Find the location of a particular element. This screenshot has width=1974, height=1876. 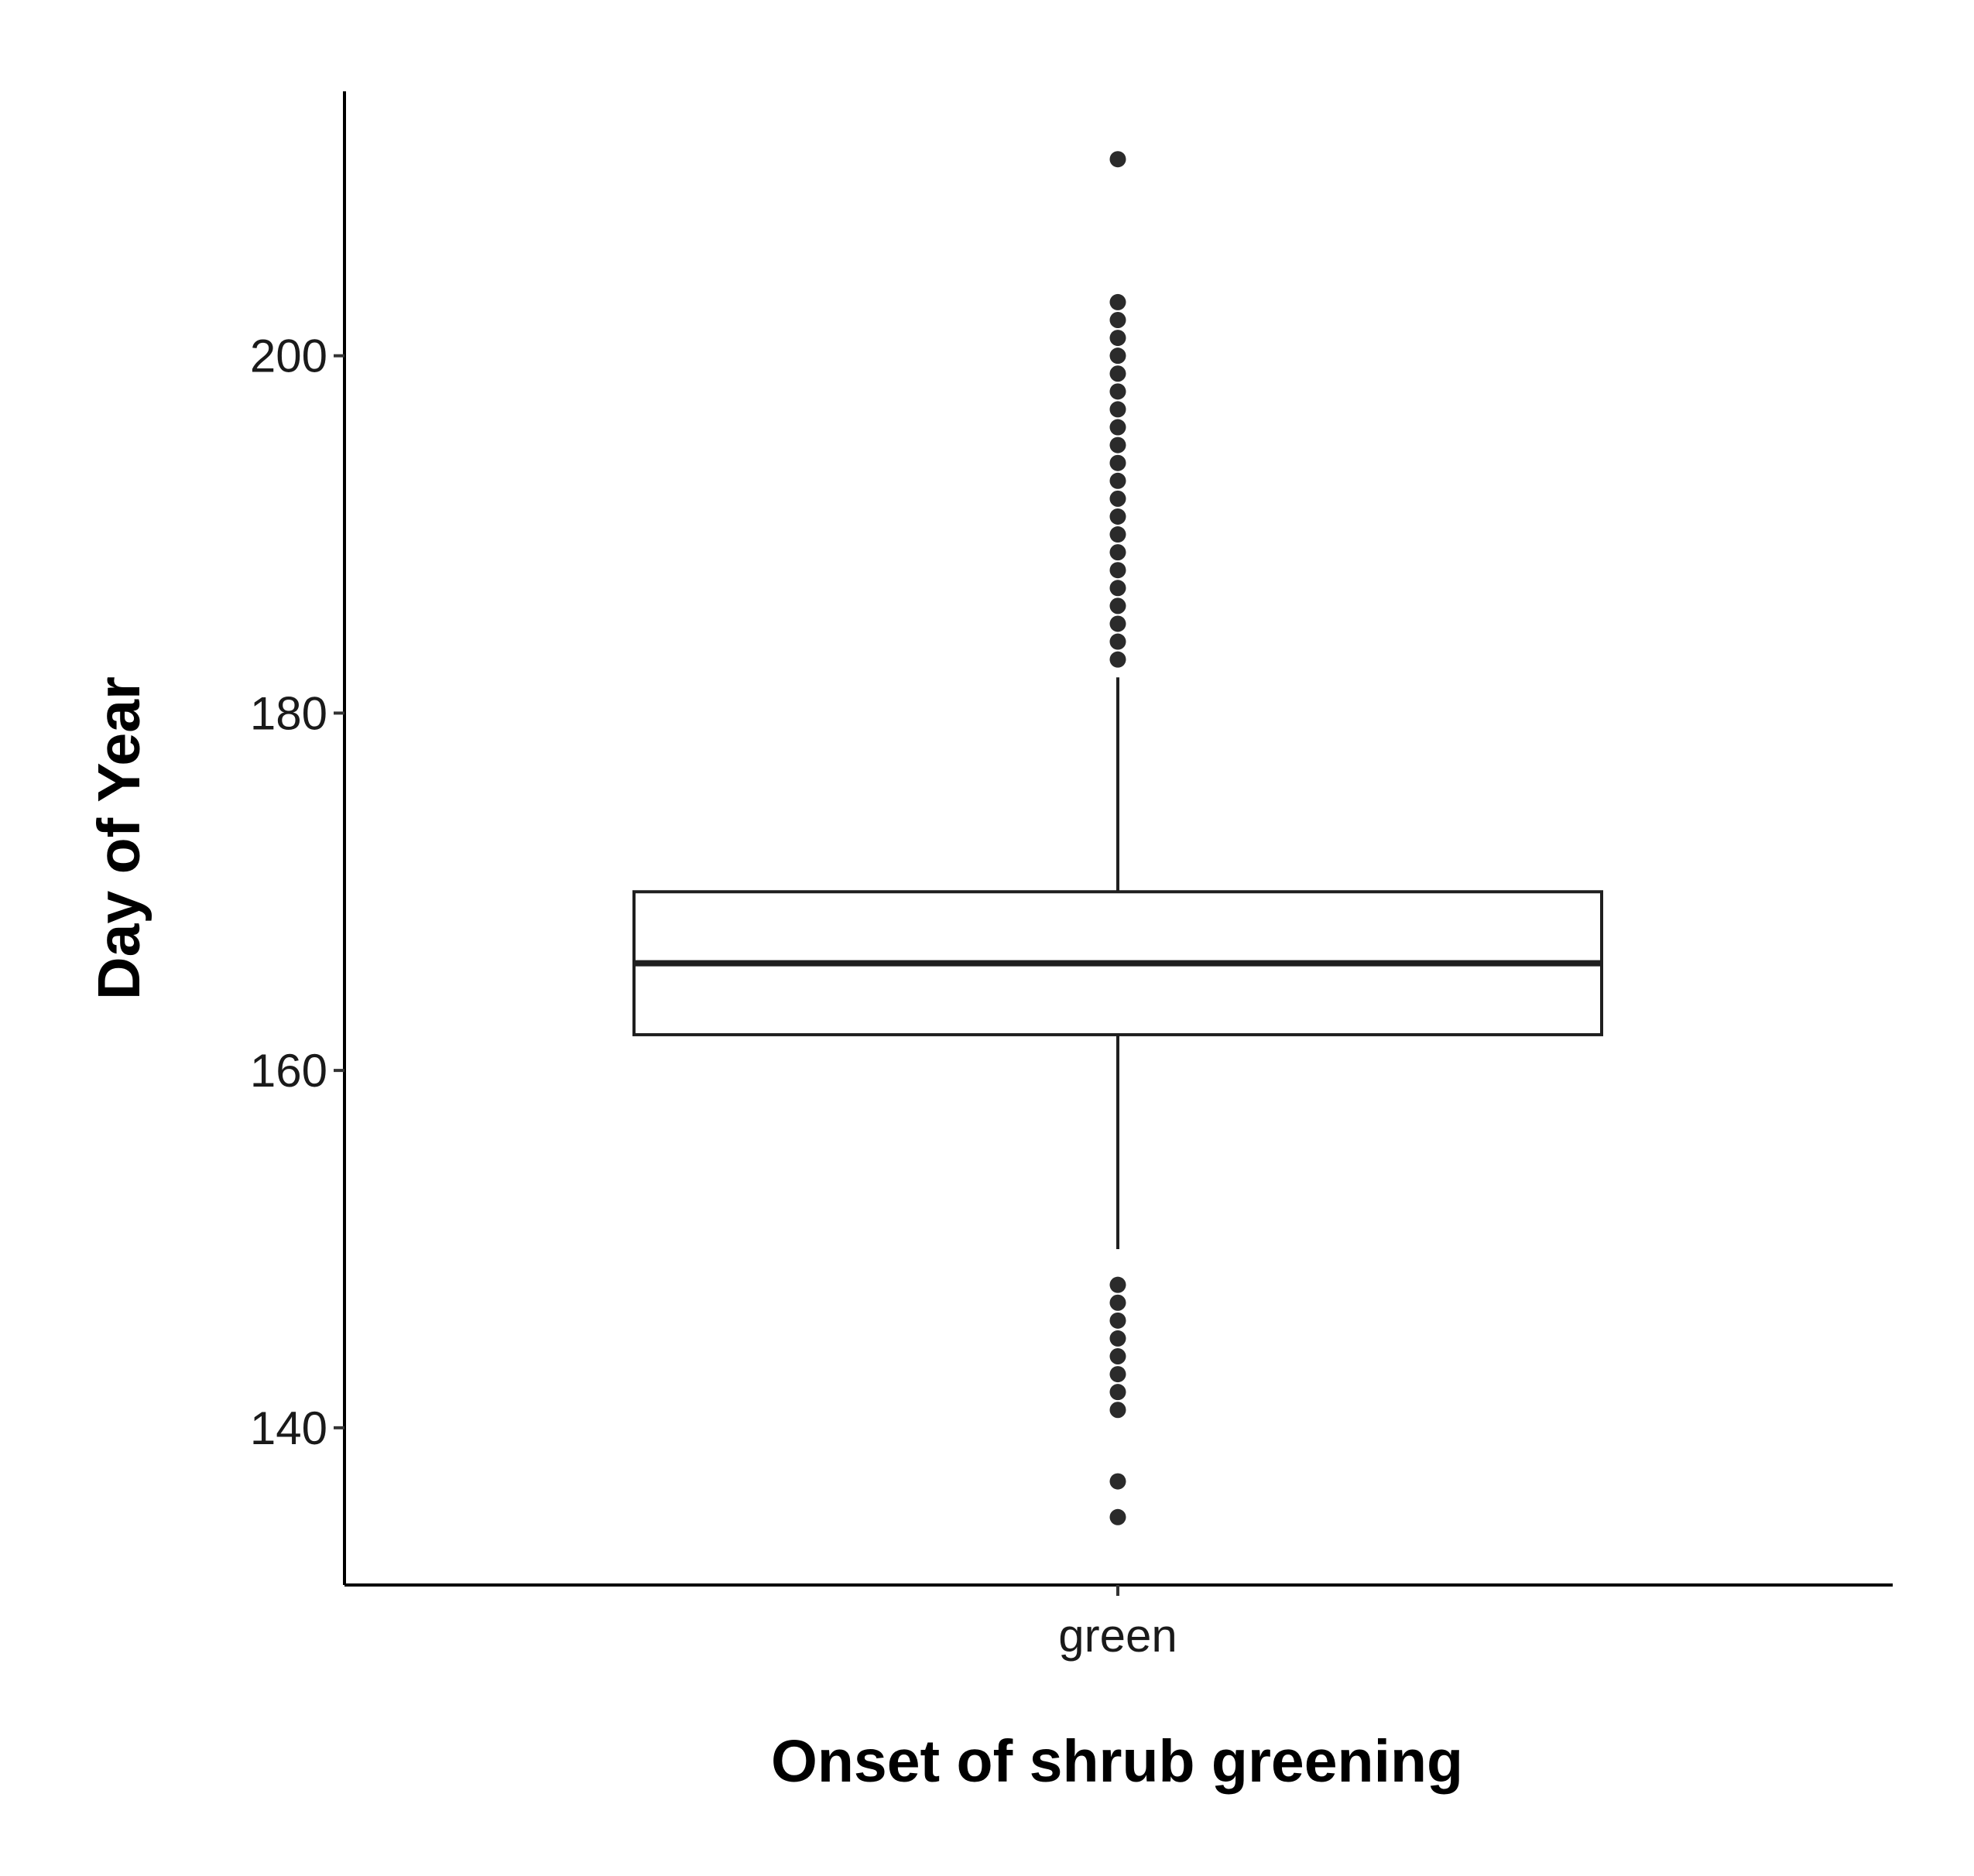

y-axis-title: Day of Year is located at coordinates (120, 838).